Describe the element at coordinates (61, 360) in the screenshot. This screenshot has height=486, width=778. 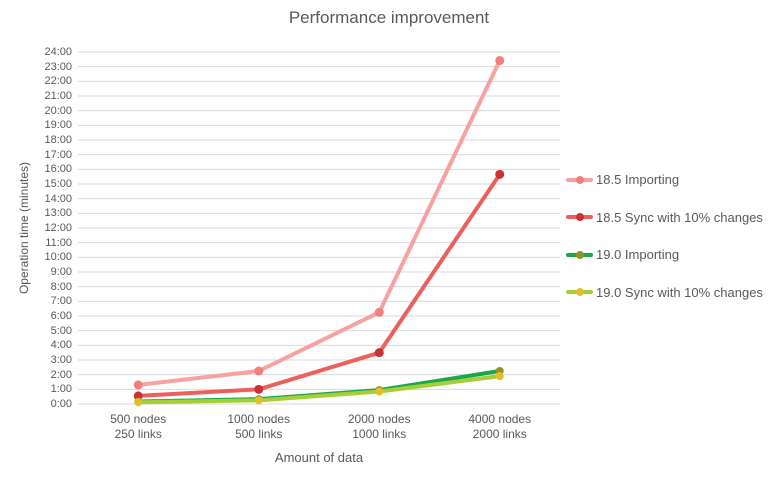
I see `y-tick-label: 3:00` at that location.